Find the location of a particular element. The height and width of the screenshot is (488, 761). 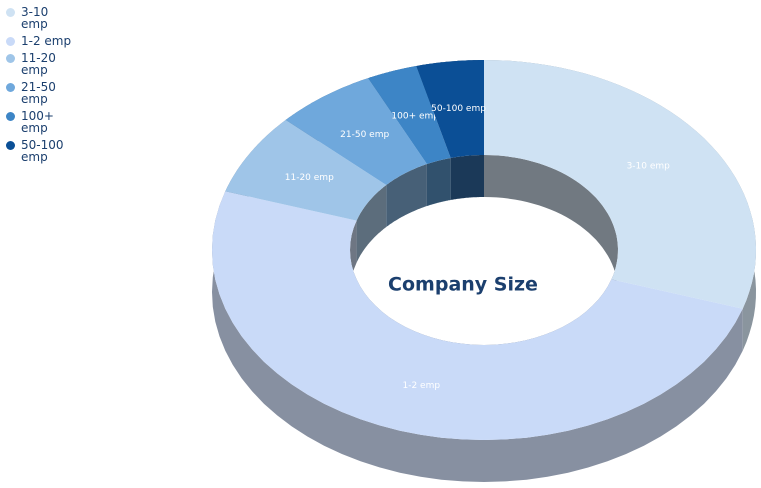

legend-label: 3-10 emp is located at coordinates (35, 18).